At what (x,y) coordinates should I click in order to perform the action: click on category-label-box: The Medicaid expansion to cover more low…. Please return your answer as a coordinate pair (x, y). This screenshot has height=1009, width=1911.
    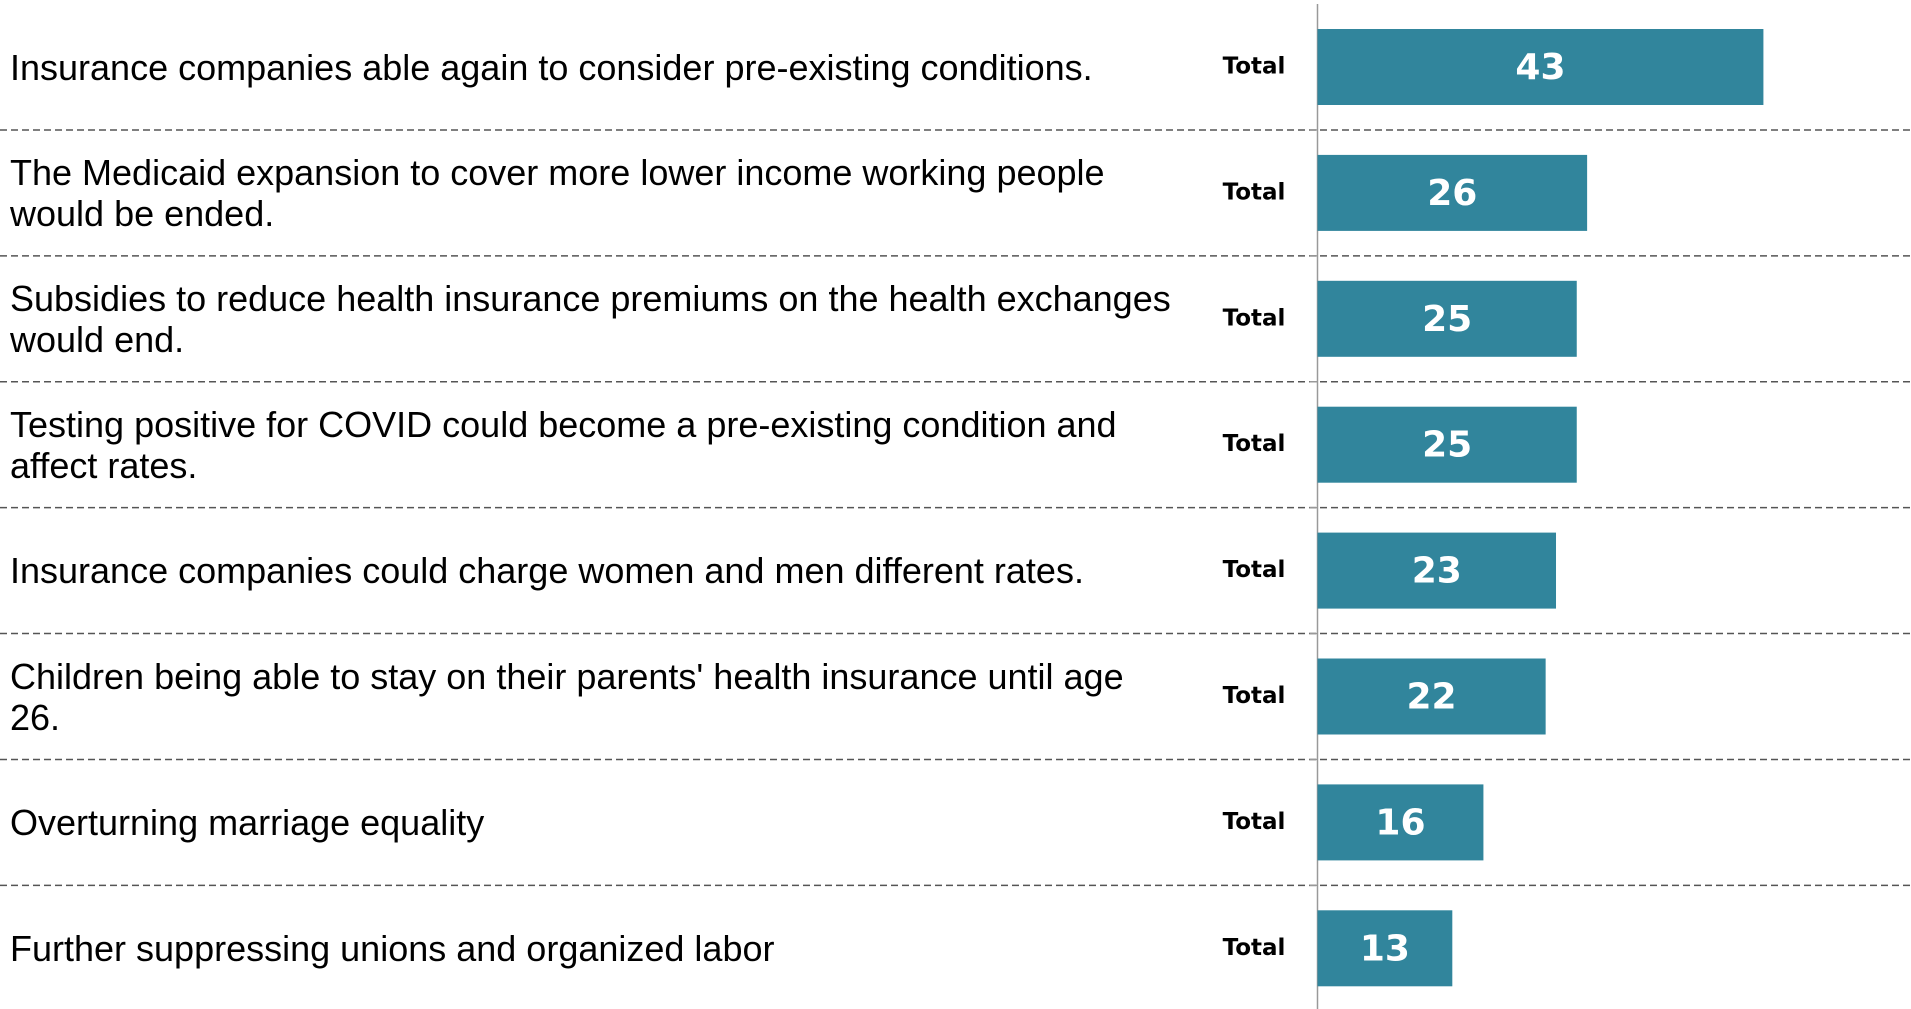
    Looking at the image, I should click on (557, 192).